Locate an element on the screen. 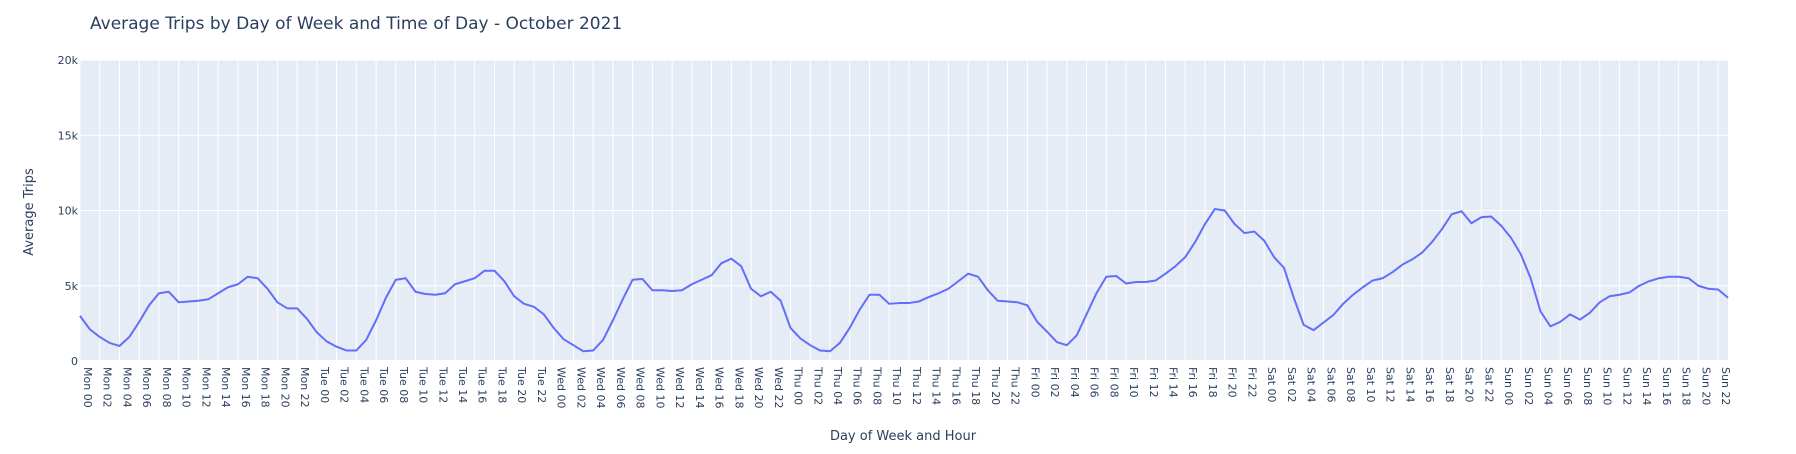 This screenshot has width=1796, height=454. x-tick-label: Tue 18 is located at coordinates (501, 384).